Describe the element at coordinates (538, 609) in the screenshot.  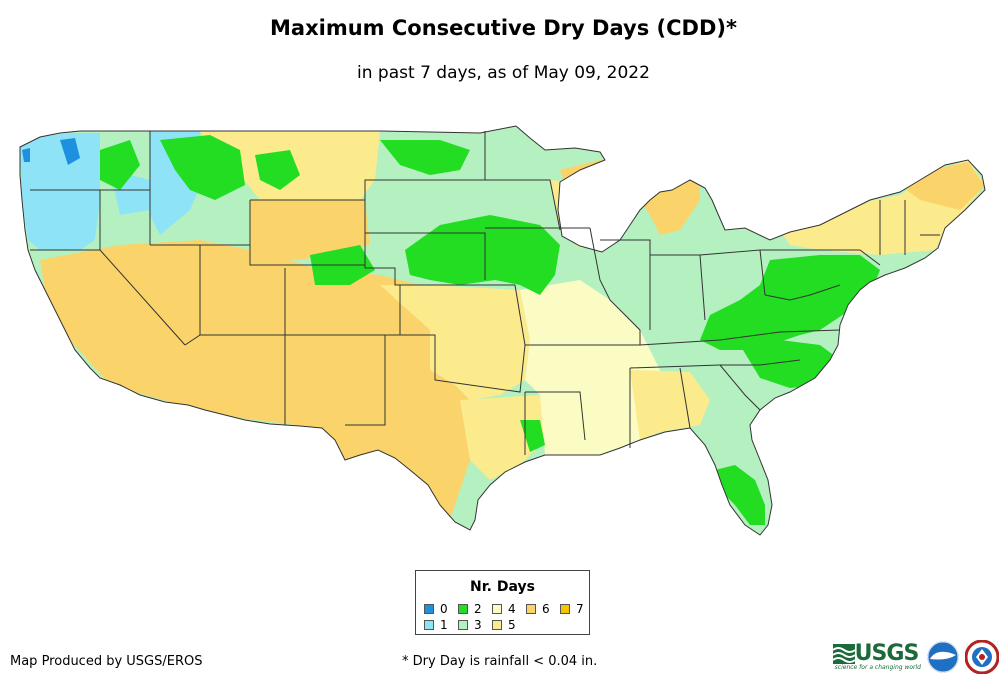
I see `legend-item-6: 6` at that location.